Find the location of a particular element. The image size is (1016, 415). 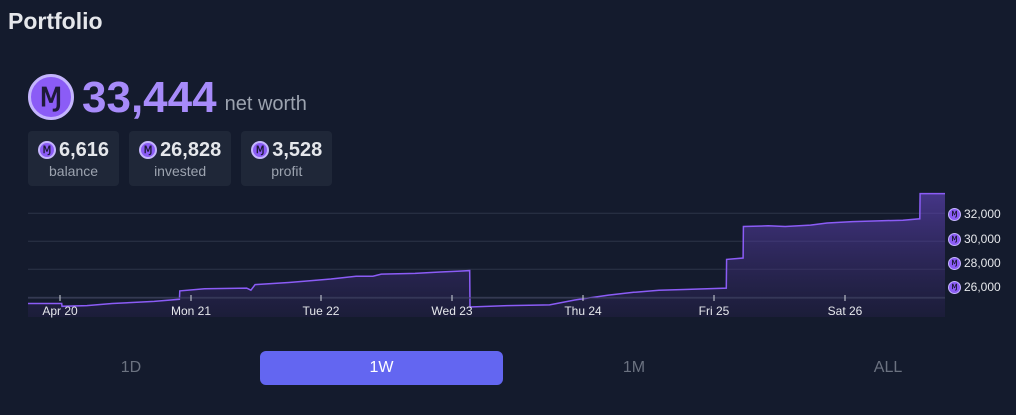

y-tick-label: Ɱ 26,000 is located at coordinates (974, 287).